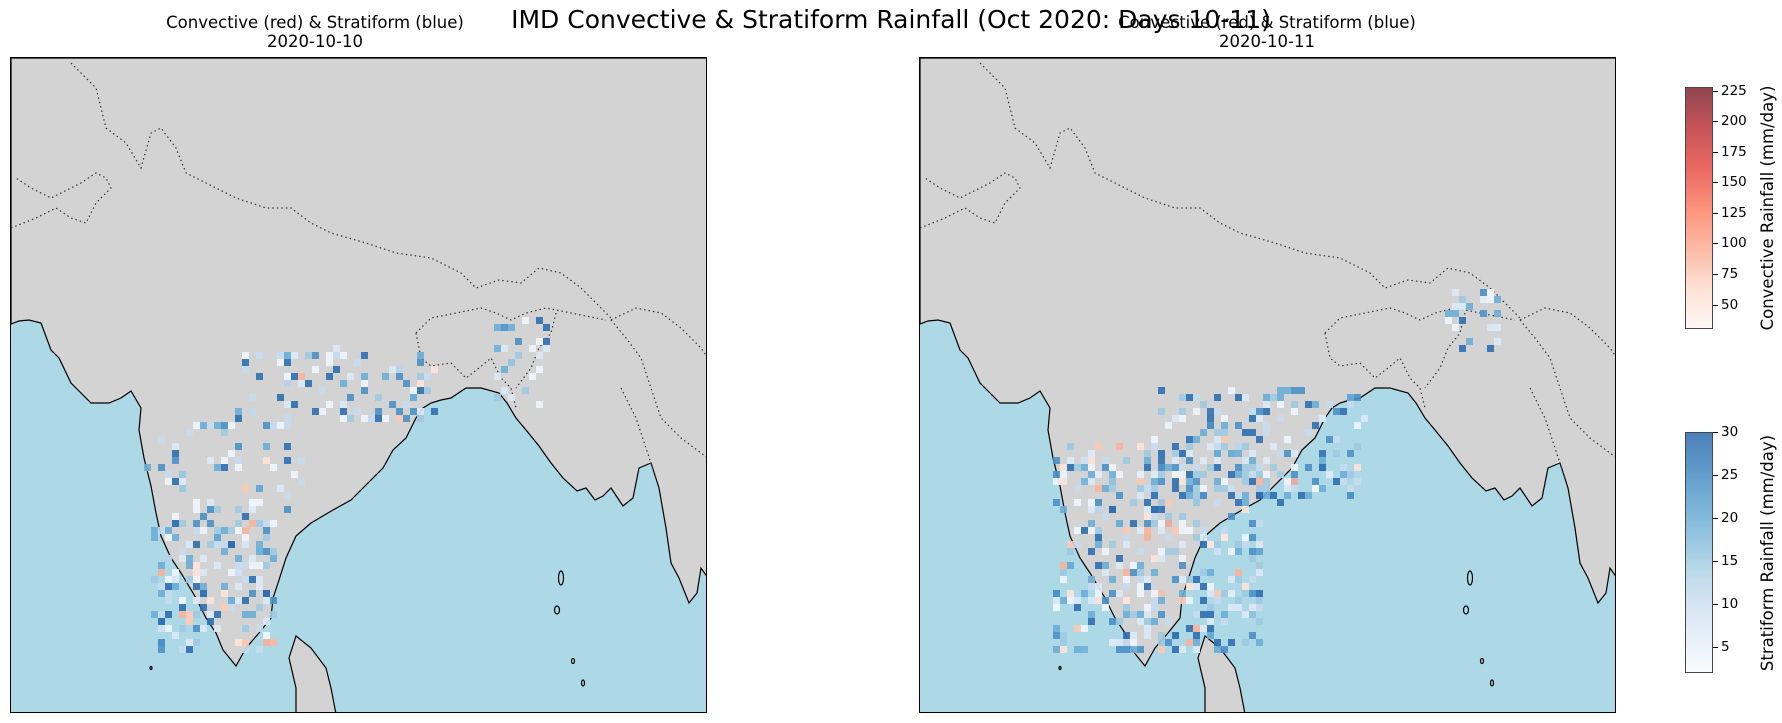 This screenshot has height=723, width=1782. I want to click on sri-lanka, so click(312, 673).